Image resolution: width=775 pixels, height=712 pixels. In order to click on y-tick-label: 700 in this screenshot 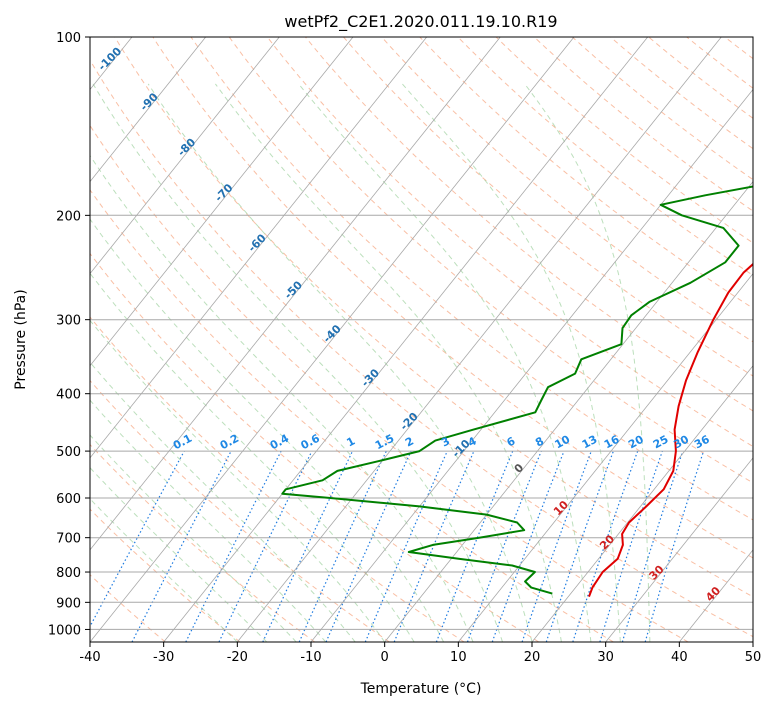, I will do `click(68, 539)`.